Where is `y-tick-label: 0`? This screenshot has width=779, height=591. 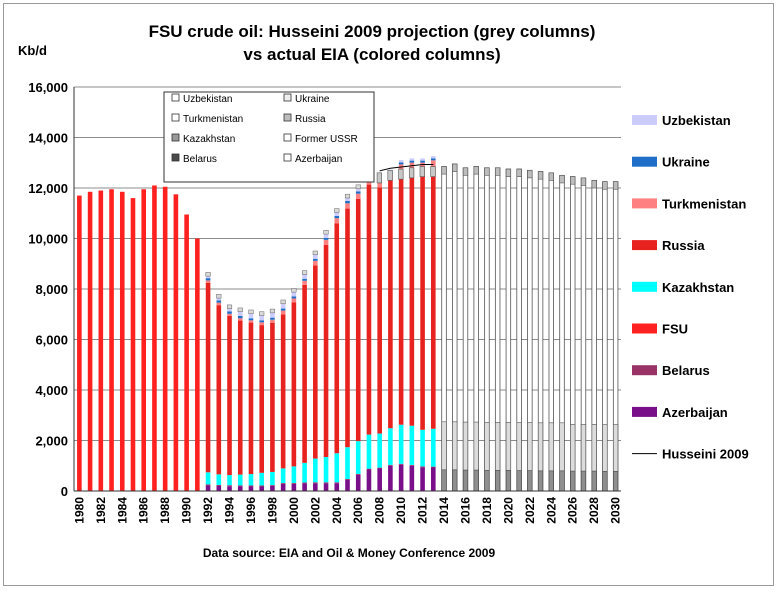 y-tick-label: 0 is located at coordinates (64, 491).